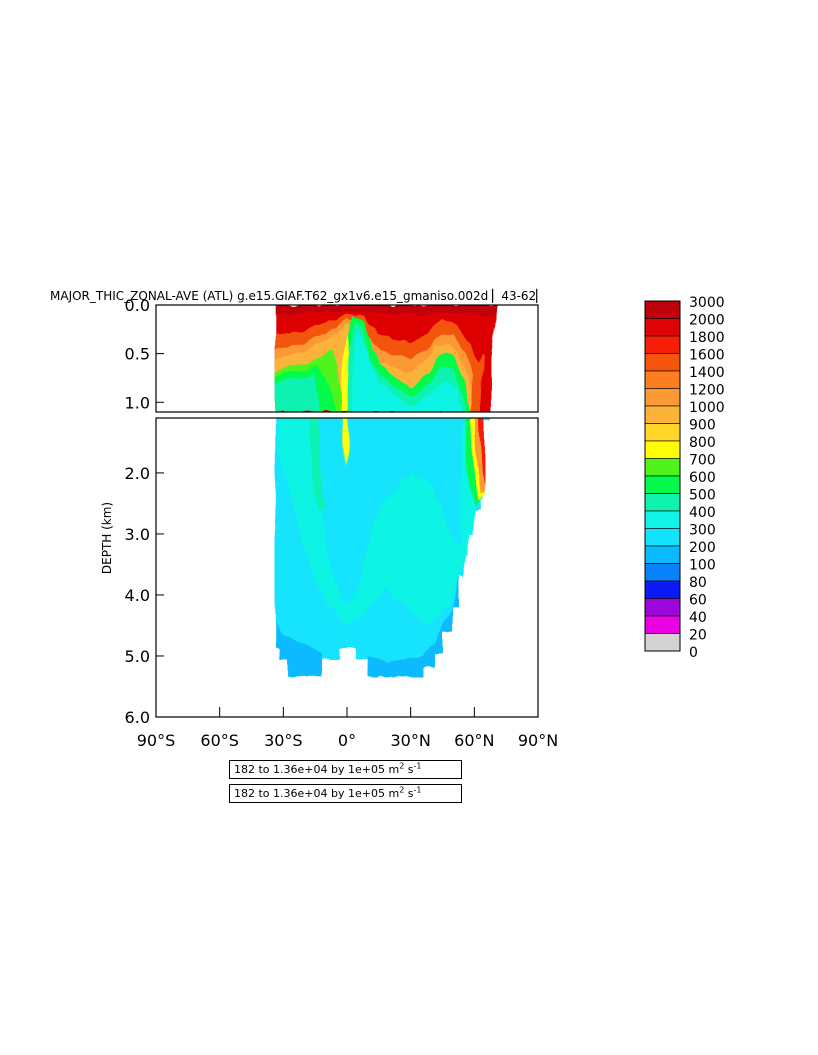 The image size is (818, 1055). Describe the element at coordinates (702, 513) in the screenshot. I see `colorbar-label: 400` at that location.